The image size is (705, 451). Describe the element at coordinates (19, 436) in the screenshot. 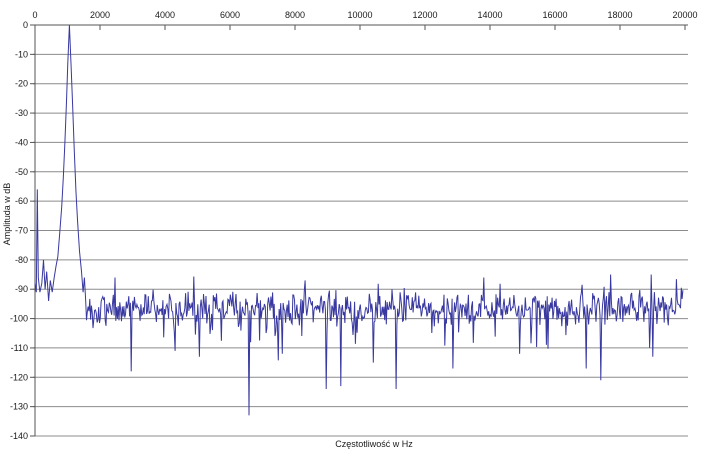

I see `y-tick-label: -140` at that location.